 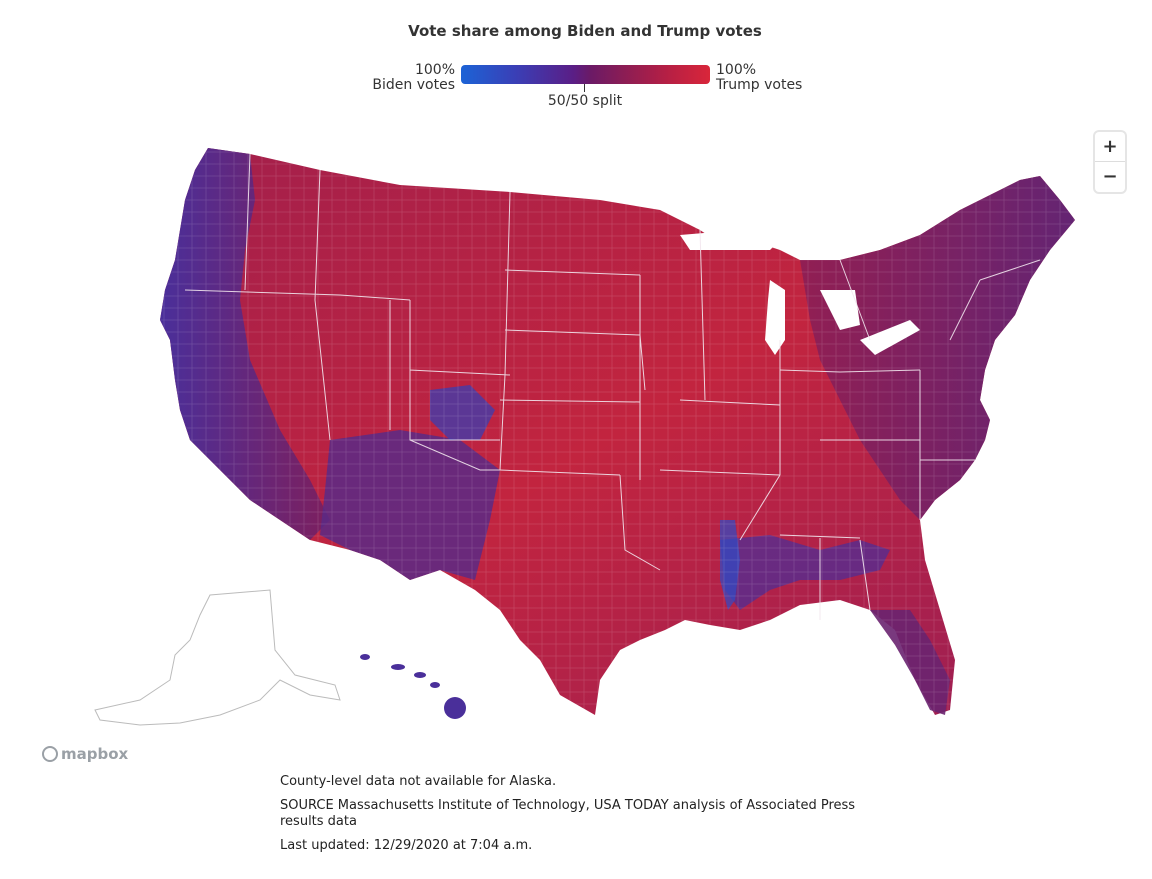 I want to click on alaska-outline, so click(x=217, y=657).